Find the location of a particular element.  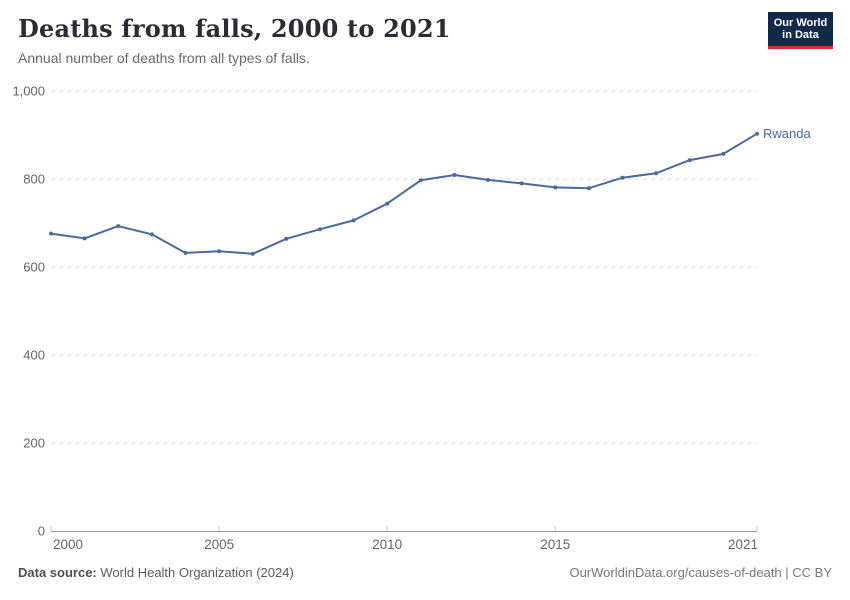

x-axis-tick-label: 2021 is located at coordinates (743, 544).